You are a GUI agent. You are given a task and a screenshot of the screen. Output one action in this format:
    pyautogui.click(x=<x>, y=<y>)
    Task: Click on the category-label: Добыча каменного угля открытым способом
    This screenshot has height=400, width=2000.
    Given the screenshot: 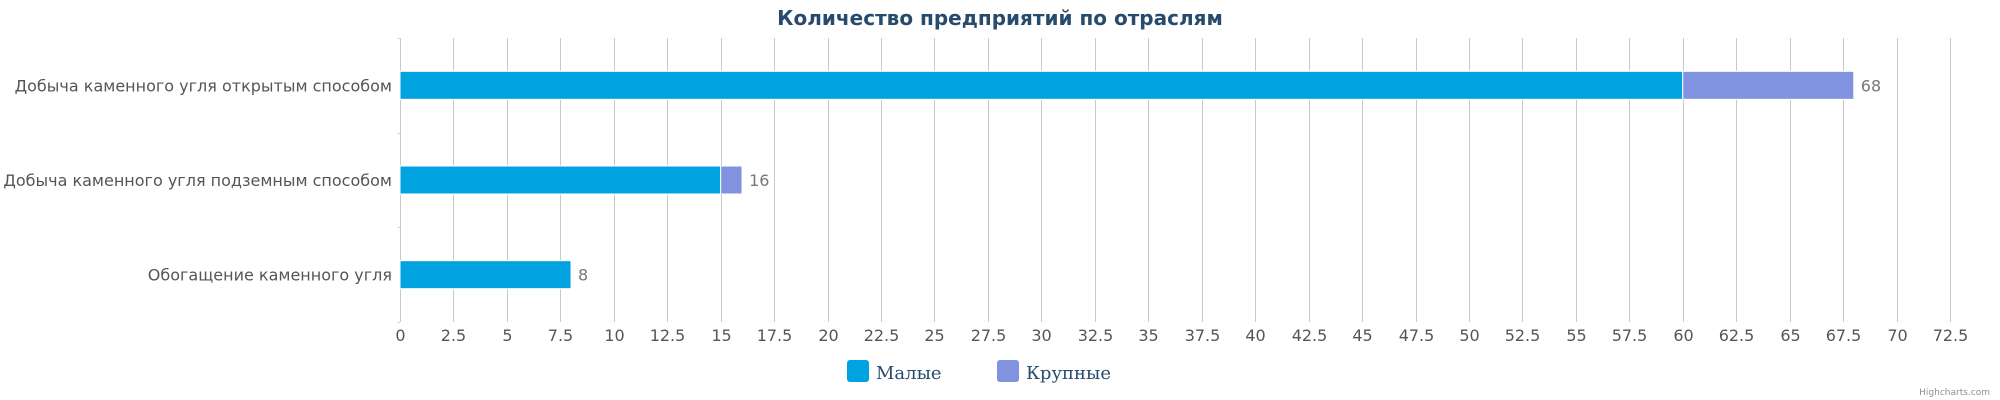 What is the action you would take?
    pyautogui.click(x=203, y=85)
    